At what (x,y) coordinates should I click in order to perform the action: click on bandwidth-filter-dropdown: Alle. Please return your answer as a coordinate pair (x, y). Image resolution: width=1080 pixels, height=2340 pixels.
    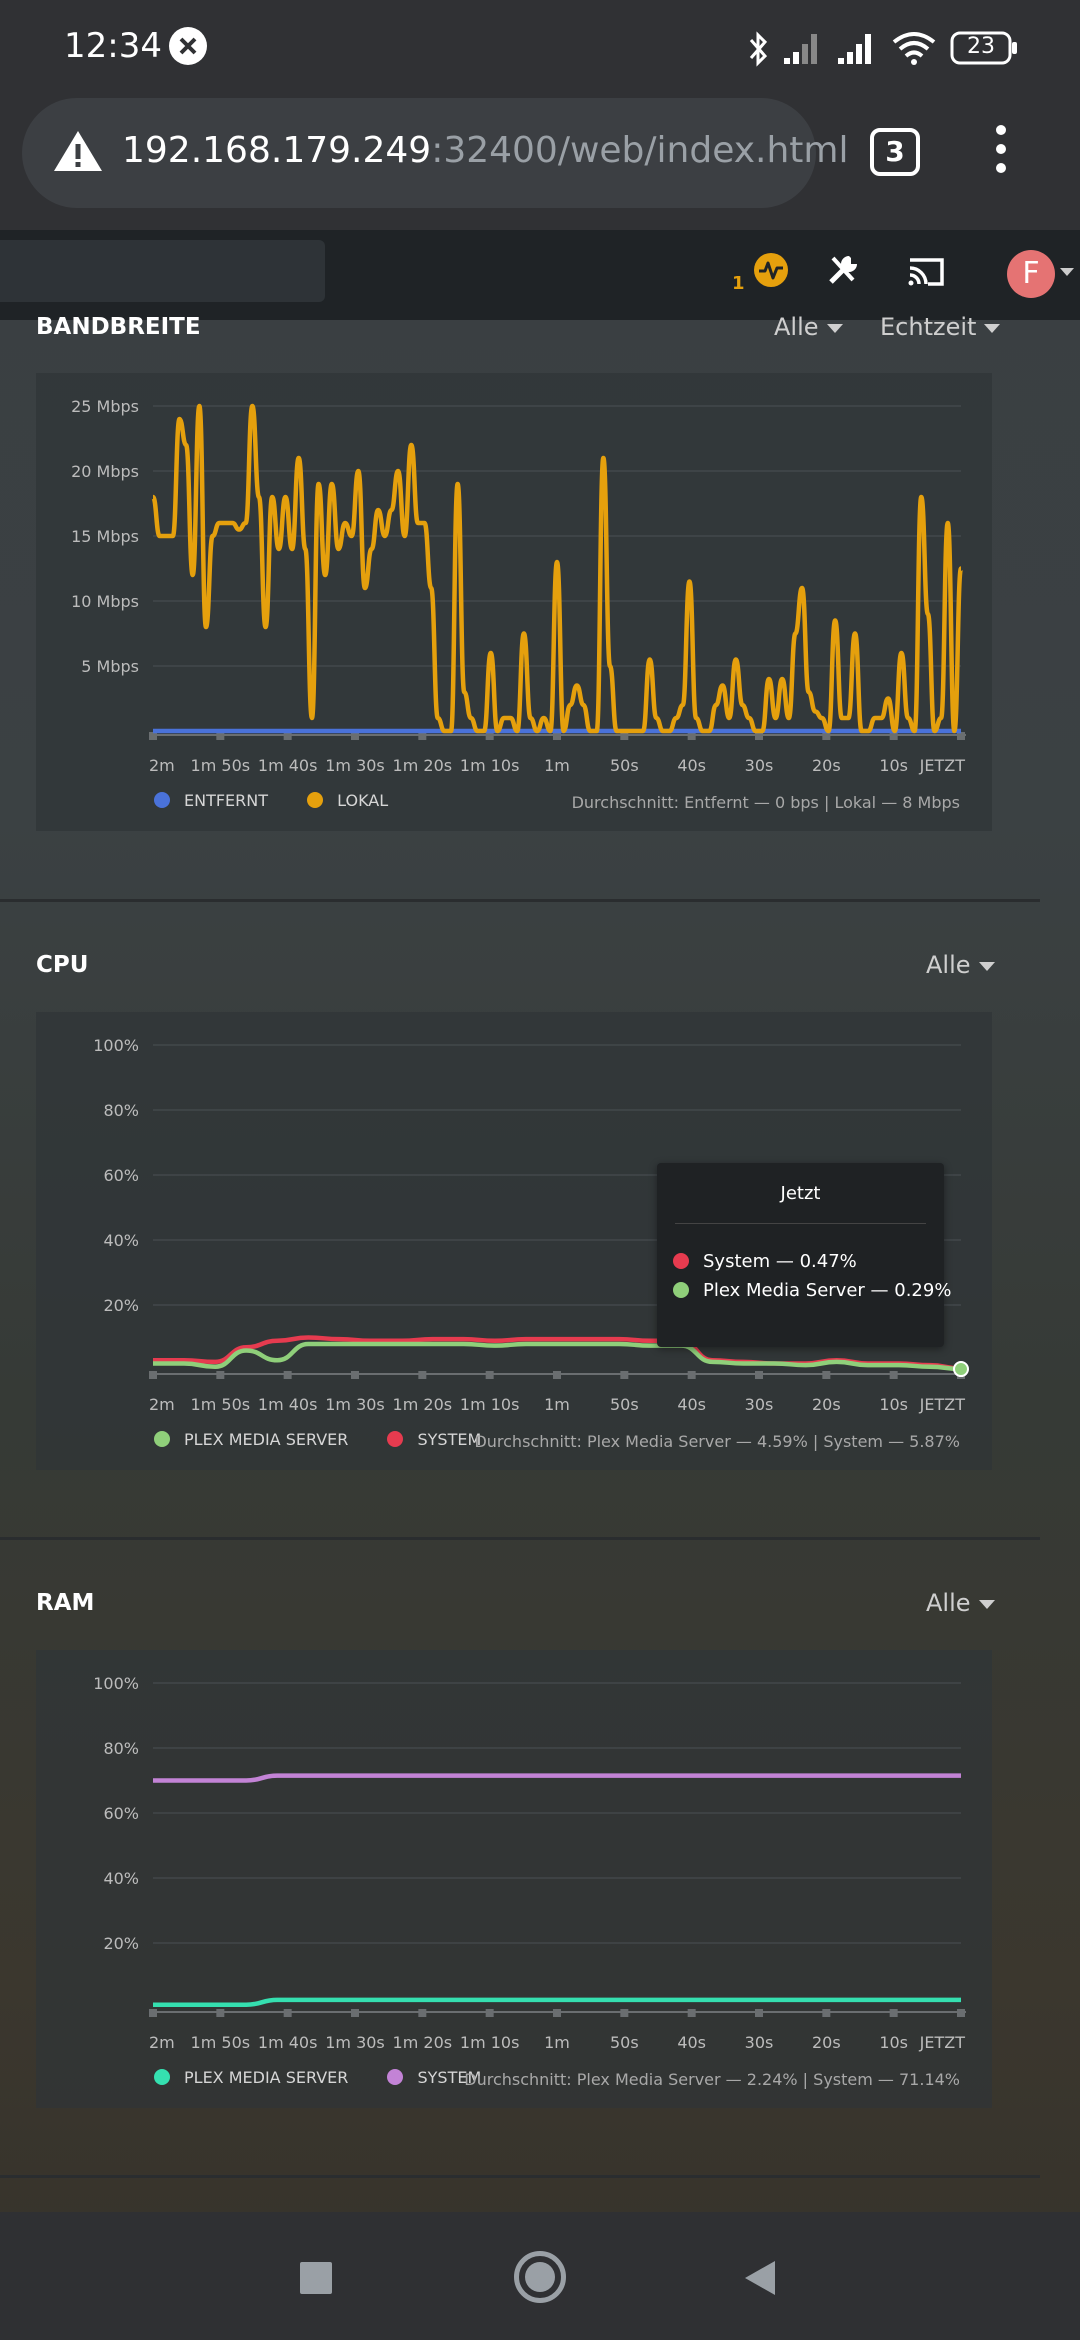
    Looking at the image, I should click on (808, 327).